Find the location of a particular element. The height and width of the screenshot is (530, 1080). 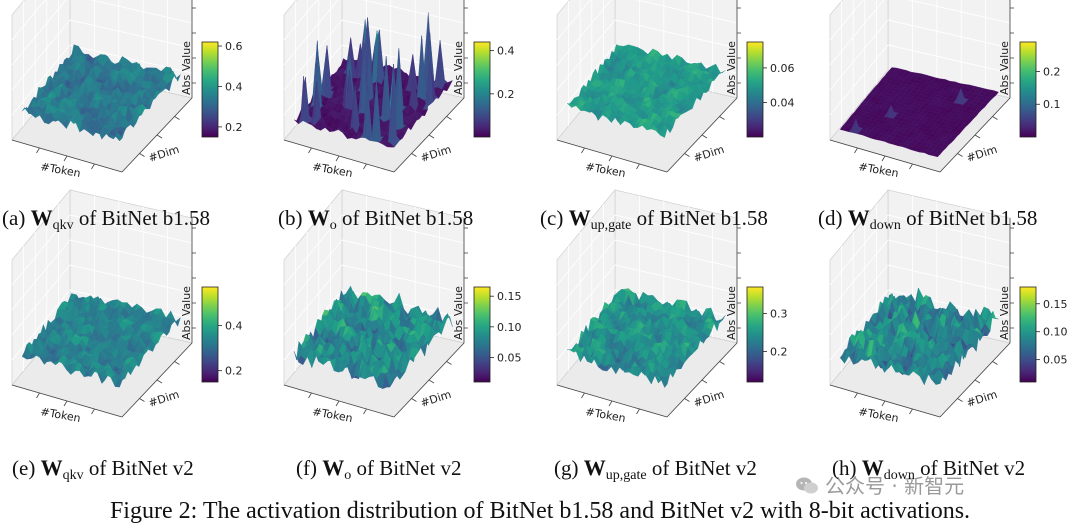

colorbar-tick-label: 0.05 is located at coordinates (1055, 360).